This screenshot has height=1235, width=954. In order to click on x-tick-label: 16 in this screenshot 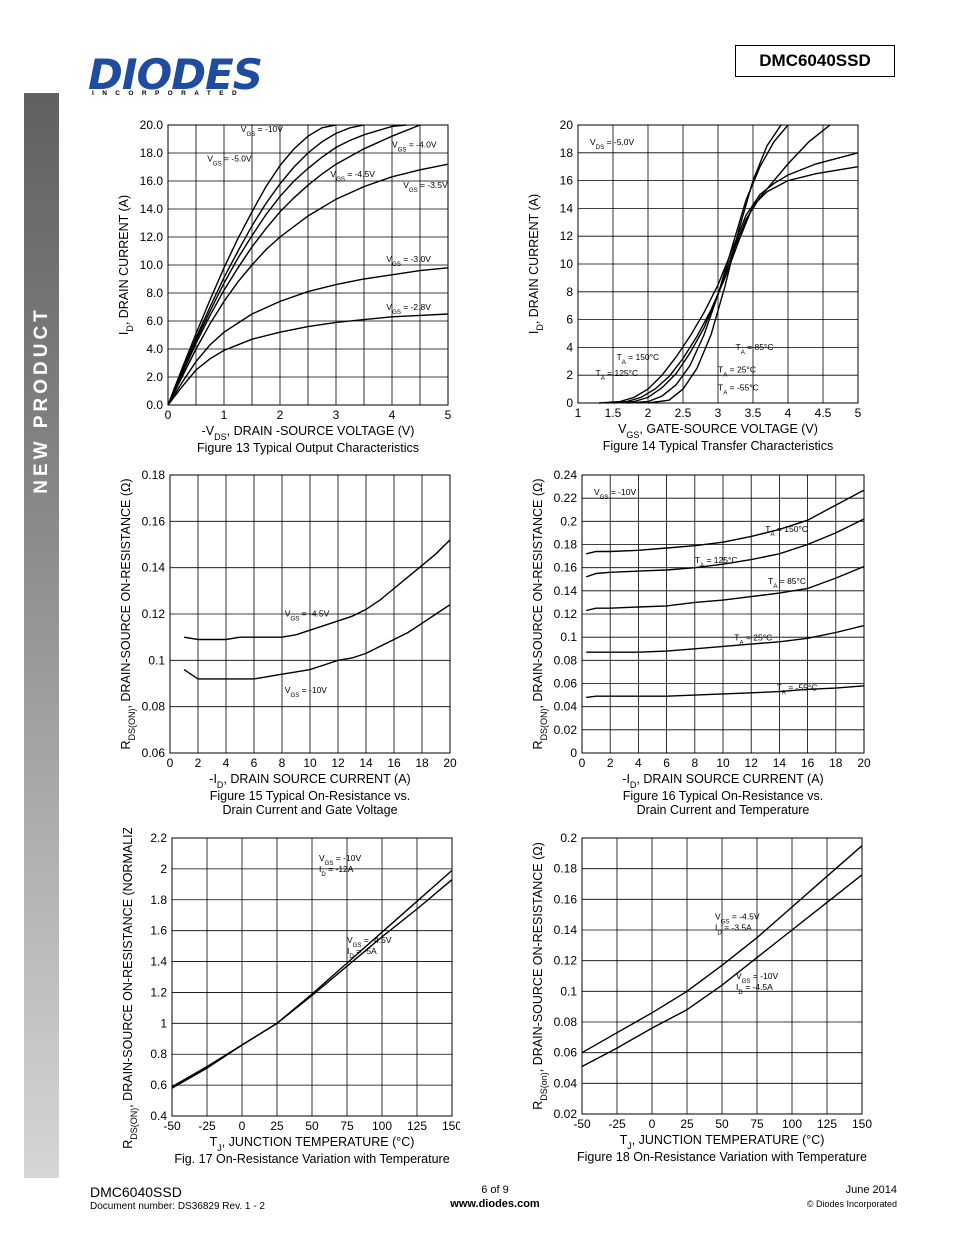, I will do `click(394, 763)`.